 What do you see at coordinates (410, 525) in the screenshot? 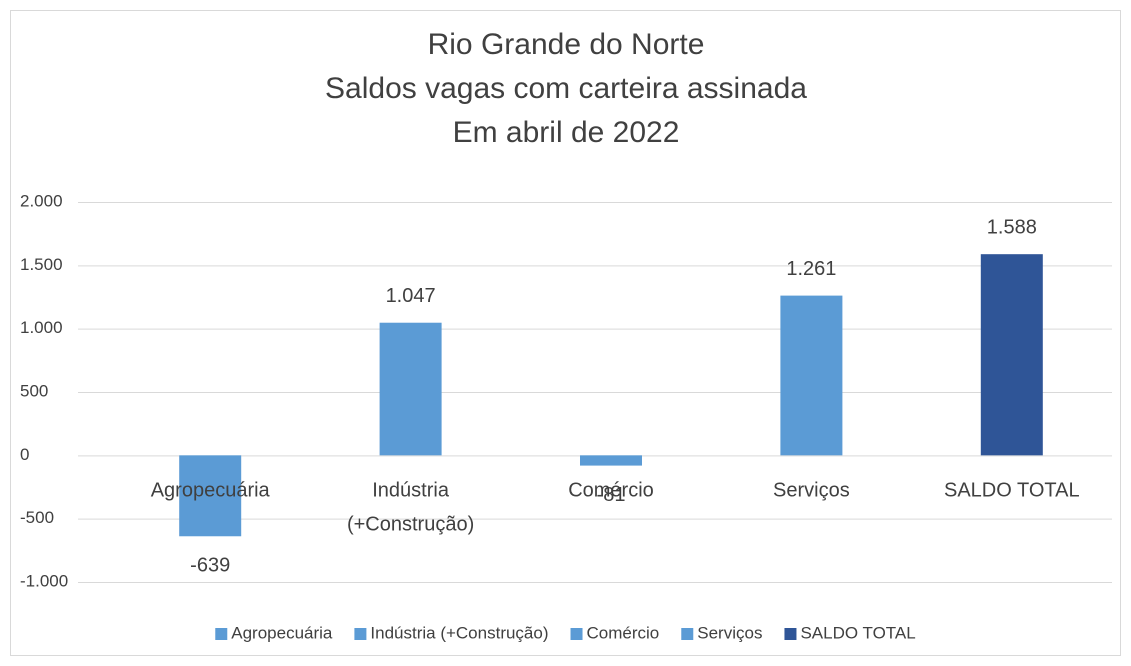
I see `x-tick-label-line: (+Construção)` at bounding box center [410, 525].